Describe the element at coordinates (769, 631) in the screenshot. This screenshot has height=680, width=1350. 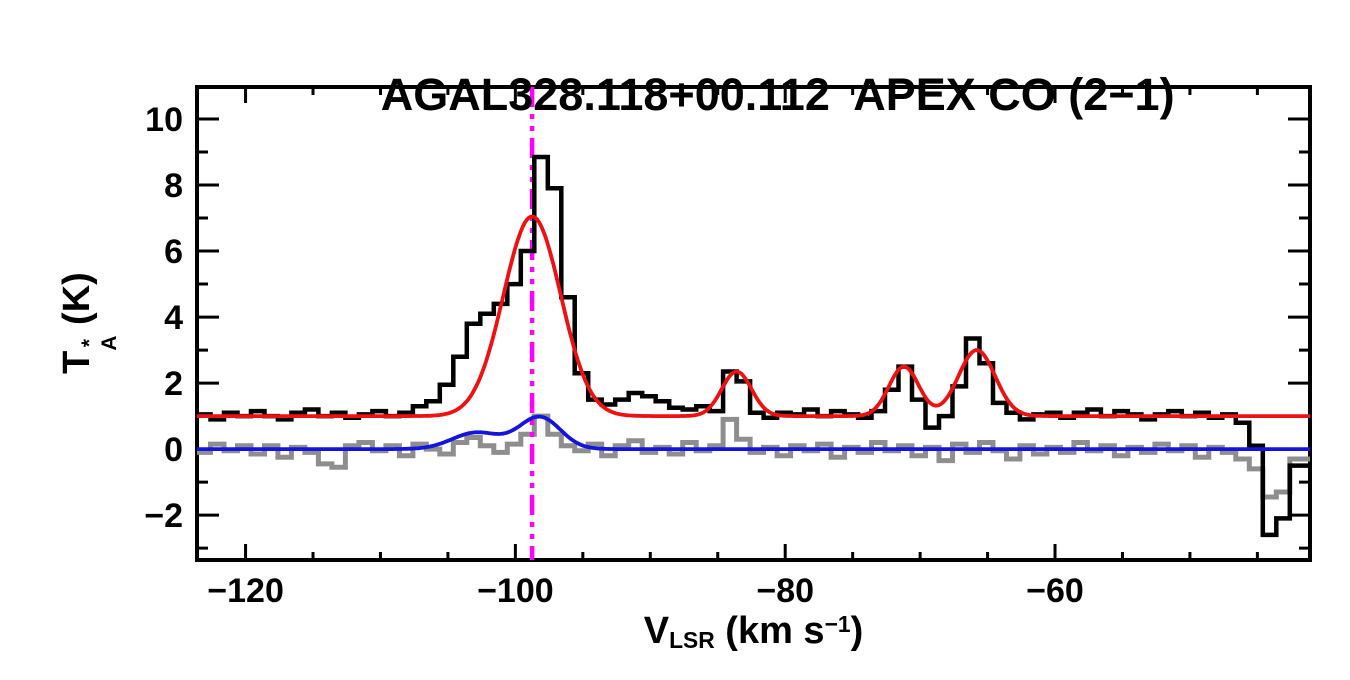
I see `x-label-units: (km s` at that location.